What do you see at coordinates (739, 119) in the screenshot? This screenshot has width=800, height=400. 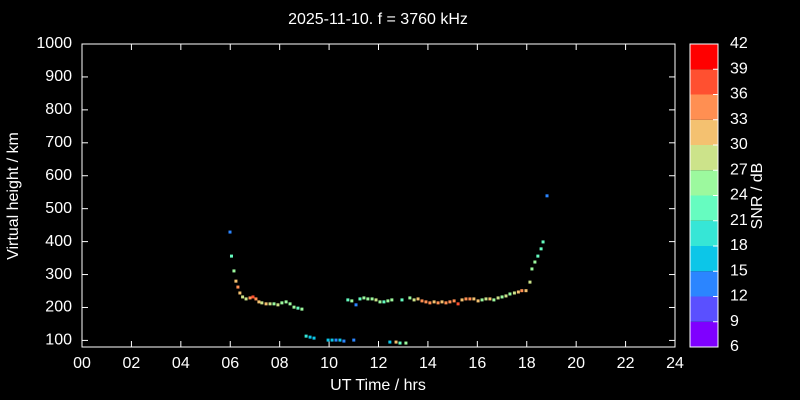 I see `colorbar-tick-label: 33` at bounding box center [739, 119].